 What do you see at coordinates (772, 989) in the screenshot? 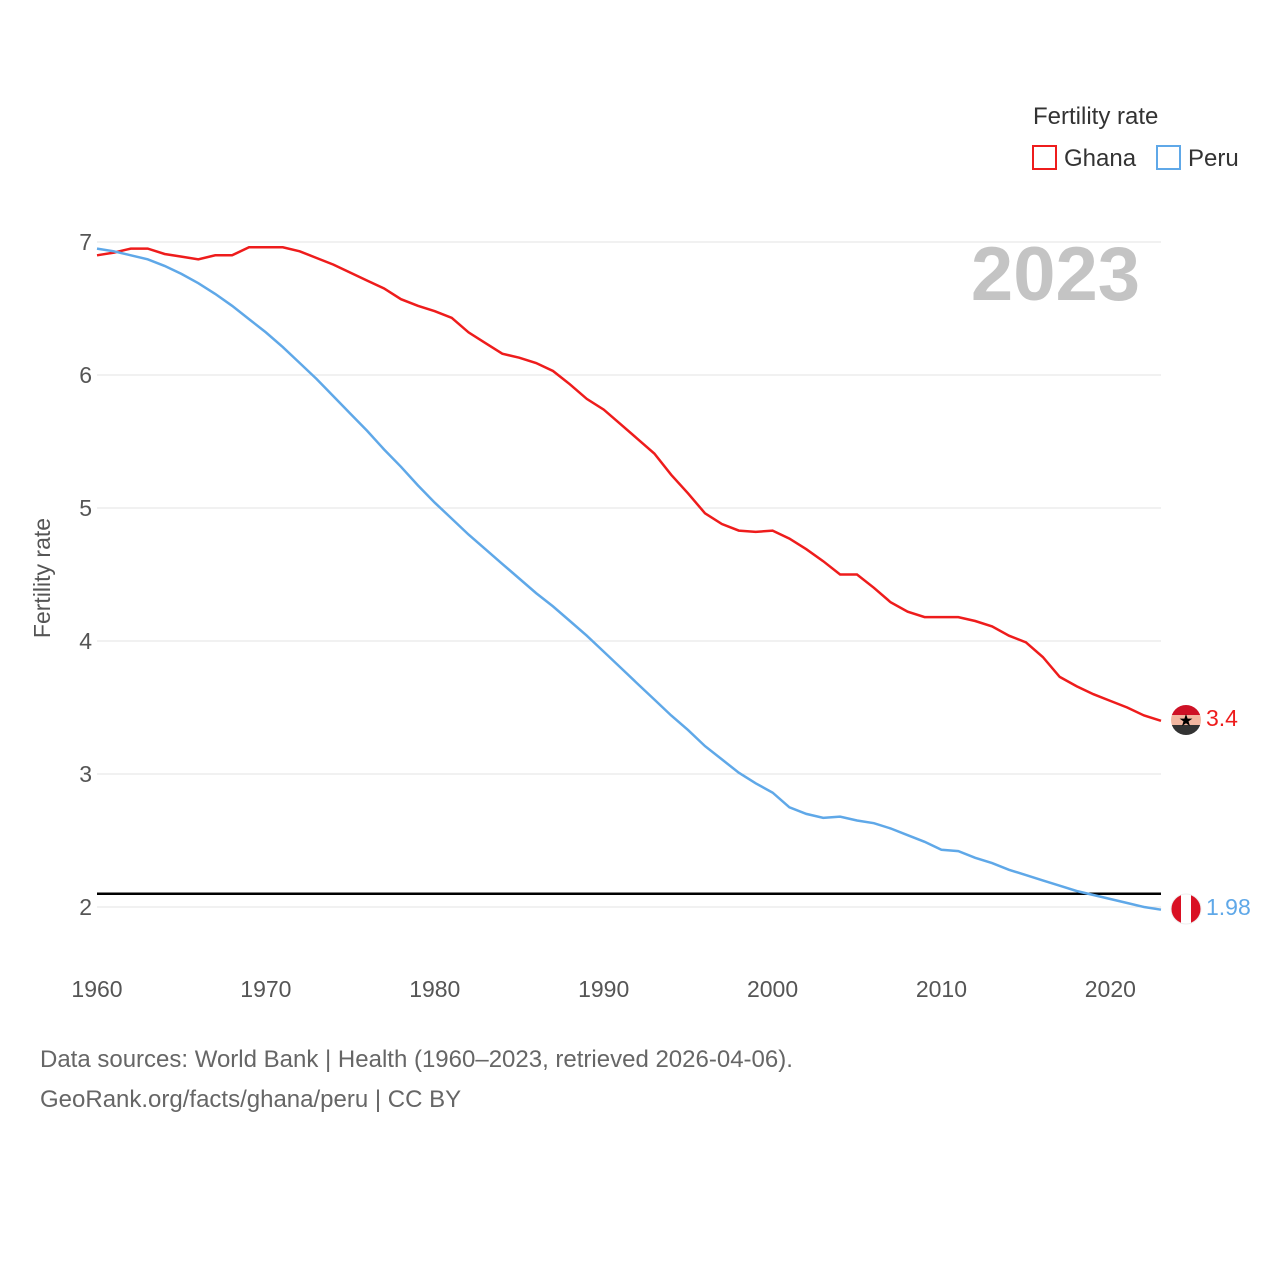
I see `x-tick-label: 2000` at bounding box center [772, 989].